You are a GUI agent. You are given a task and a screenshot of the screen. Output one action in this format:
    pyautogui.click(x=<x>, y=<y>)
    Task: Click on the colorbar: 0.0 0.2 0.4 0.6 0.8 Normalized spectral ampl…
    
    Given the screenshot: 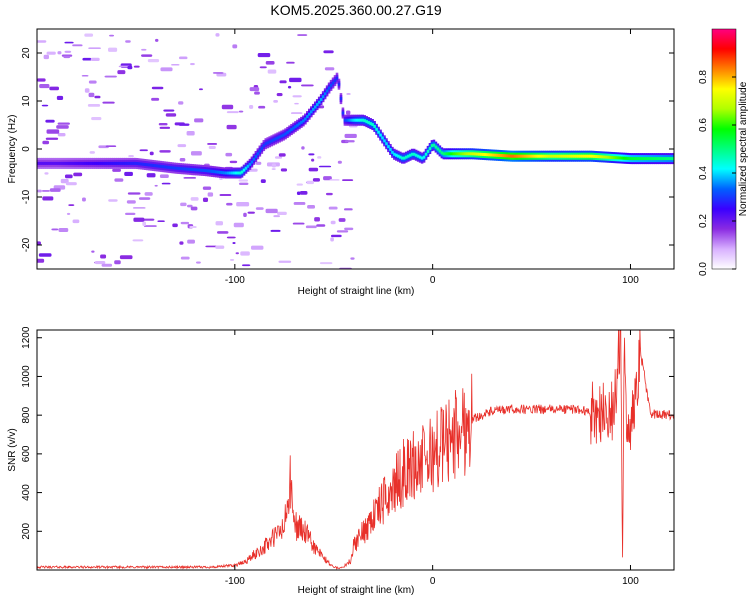 What is the action you would take?
    pyautogui.click(x=723, y=152)
    